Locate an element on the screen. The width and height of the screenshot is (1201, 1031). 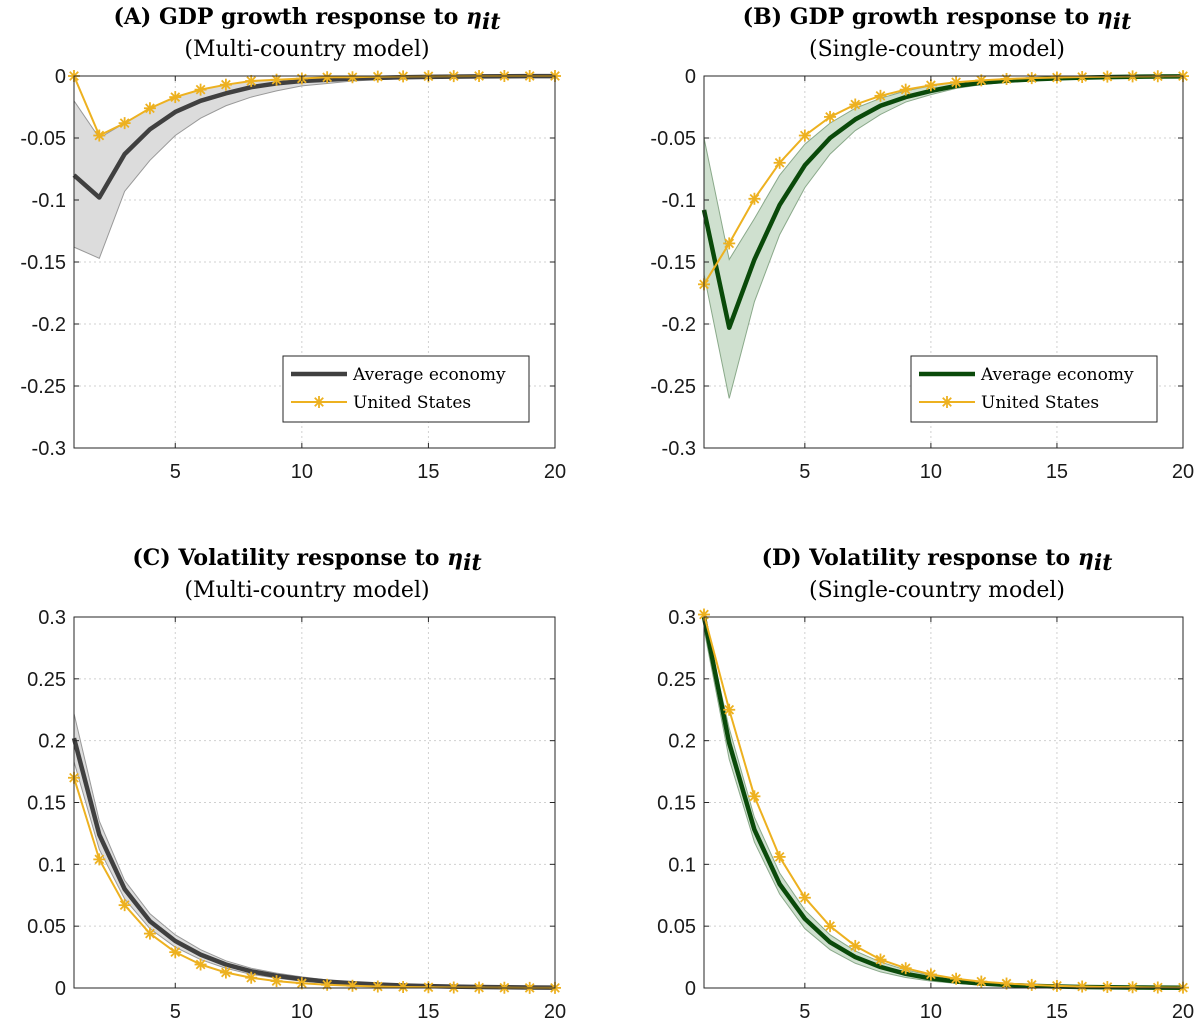
legend-label: United States is located at coordinates (1040, 403).